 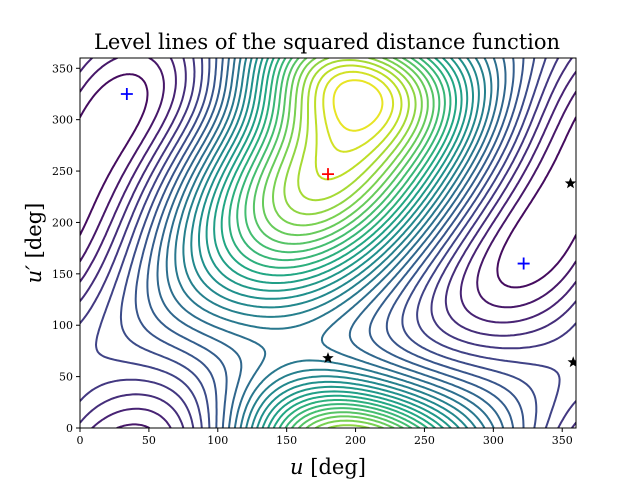 What do you see at coordinates (355, 440) in the screenshot?
I see `x-tick-label: 200` at bounding box center [355, 440].